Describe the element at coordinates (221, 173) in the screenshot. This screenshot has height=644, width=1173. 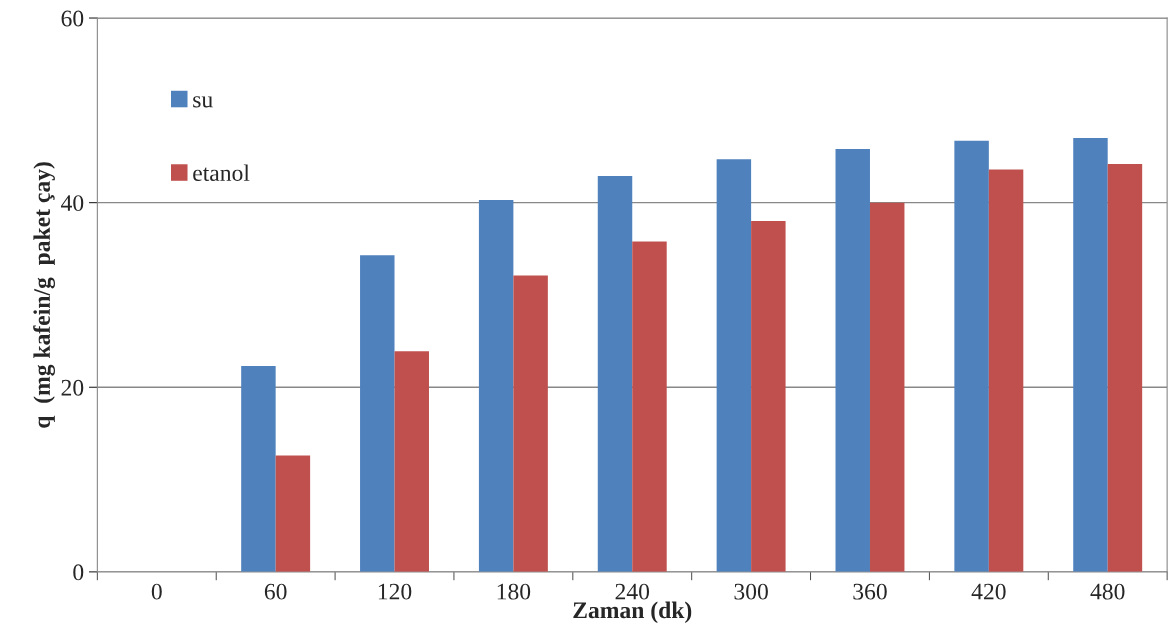
I see `legend-label: etanol` at that location.